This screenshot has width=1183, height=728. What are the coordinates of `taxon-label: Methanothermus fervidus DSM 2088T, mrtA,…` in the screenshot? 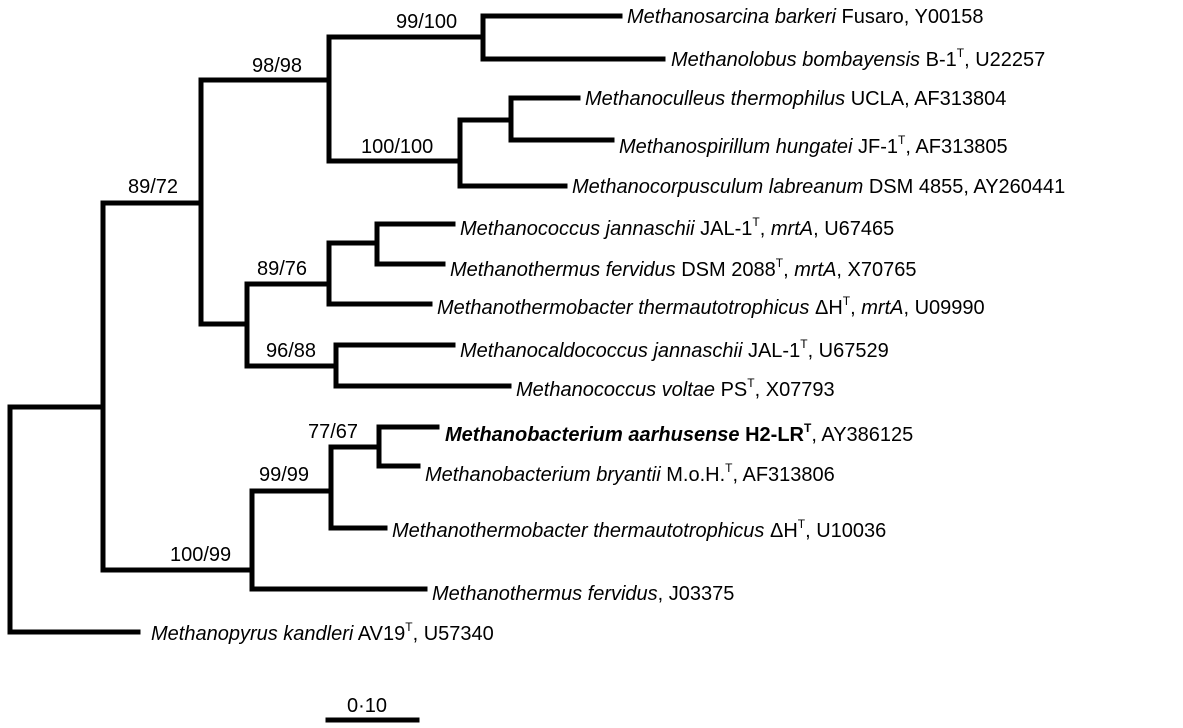 It's located at (683, 268).